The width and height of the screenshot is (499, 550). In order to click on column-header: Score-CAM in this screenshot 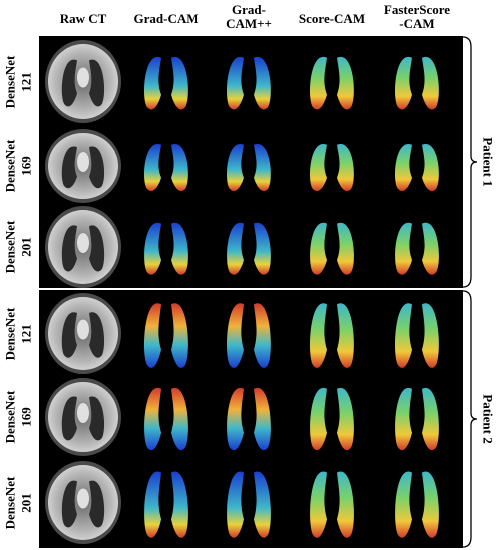, I will do `click(332, 18)`.